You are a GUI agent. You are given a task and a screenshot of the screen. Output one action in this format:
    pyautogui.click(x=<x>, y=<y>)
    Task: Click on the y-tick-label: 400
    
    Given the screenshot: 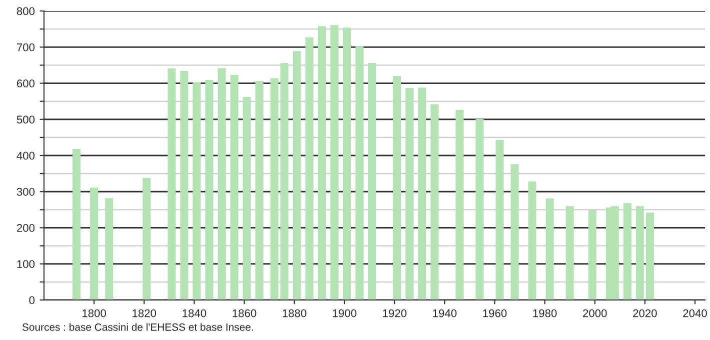 What is the action you would take?
    pyautogui.click(x=25, y=156)
    